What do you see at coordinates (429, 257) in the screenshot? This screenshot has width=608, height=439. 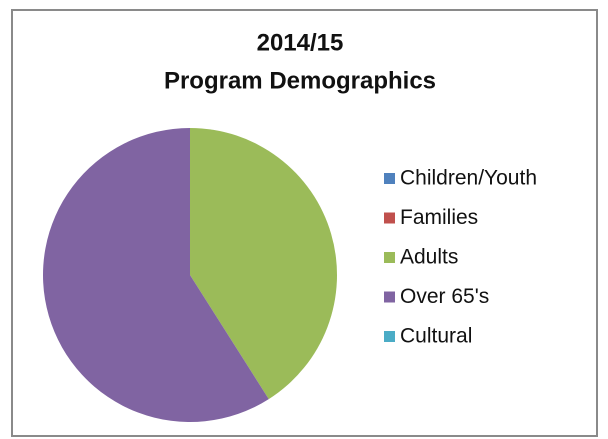 I see `legend-label: Adults` at bounding box center [429, 257].